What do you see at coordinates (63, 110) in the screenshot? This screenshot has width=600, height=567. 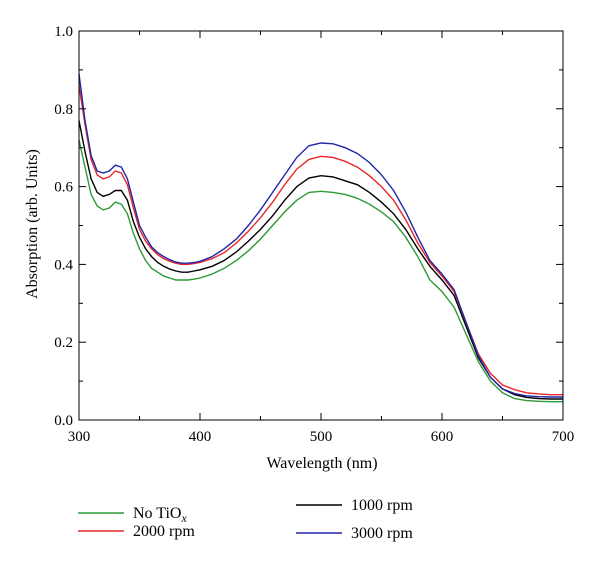 I see `y-tick-label: 0.8` at bounding box center [63, 110].